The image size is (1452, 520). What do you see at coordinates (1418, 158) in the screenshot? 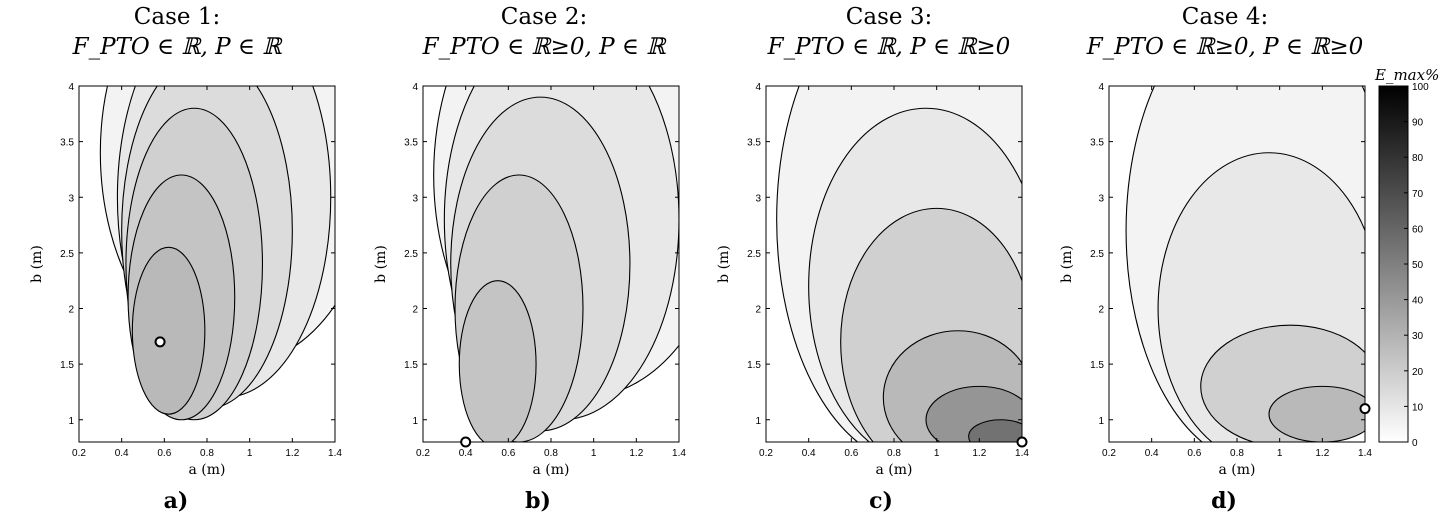
I see `colorbar-tick-label: 80` at bounding box center [1418, 158].